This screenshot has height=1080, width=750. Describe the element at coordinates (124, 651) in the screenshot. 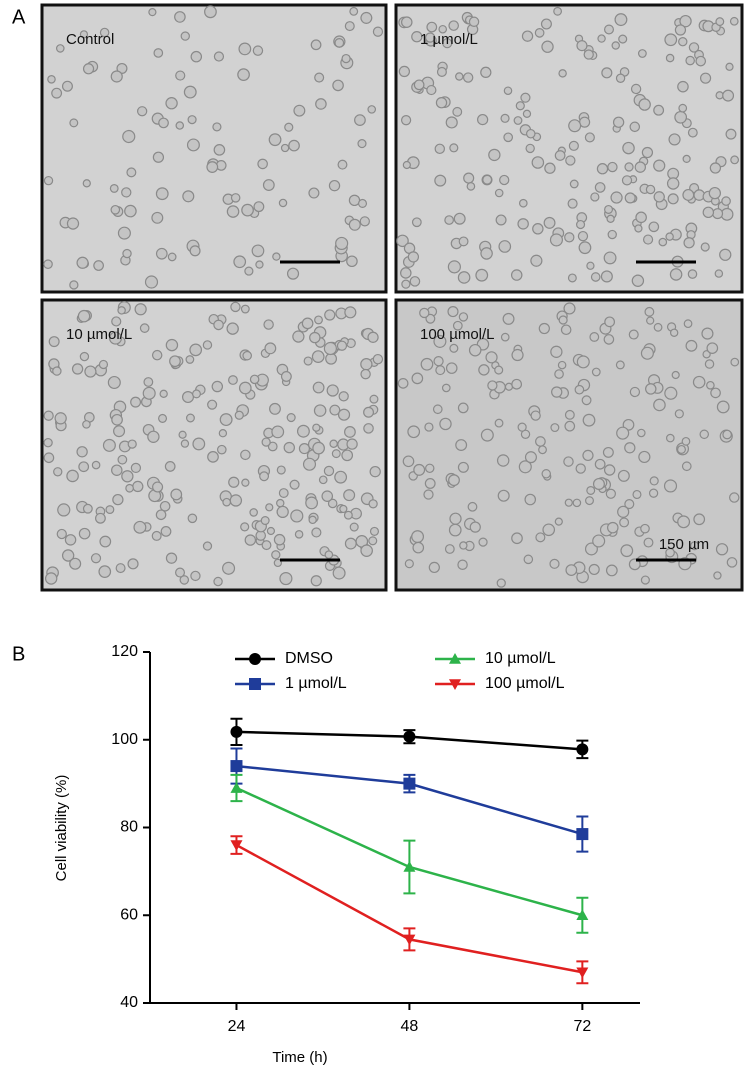

I see `y-tick-label: 120` at that location.